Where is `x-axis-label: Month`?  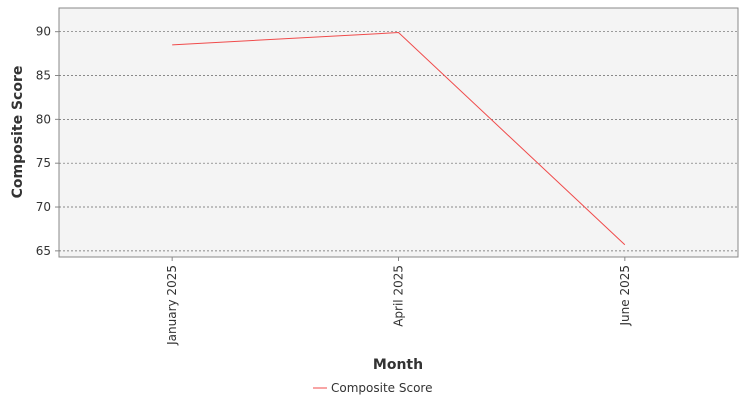
x-axis-label: Month is located at coordinates (398, 365).